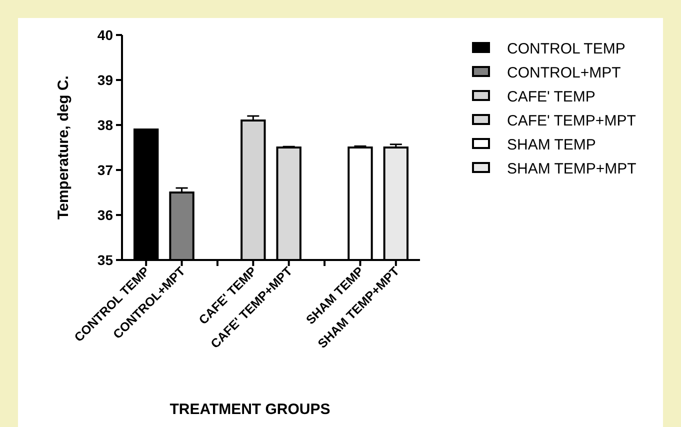 The width and height of the screenshot is (681, 427). What do you see at coordinates (105, 80) in the screenshot?
I see `y-tick-label: 39` at bounding box center [105, 80].